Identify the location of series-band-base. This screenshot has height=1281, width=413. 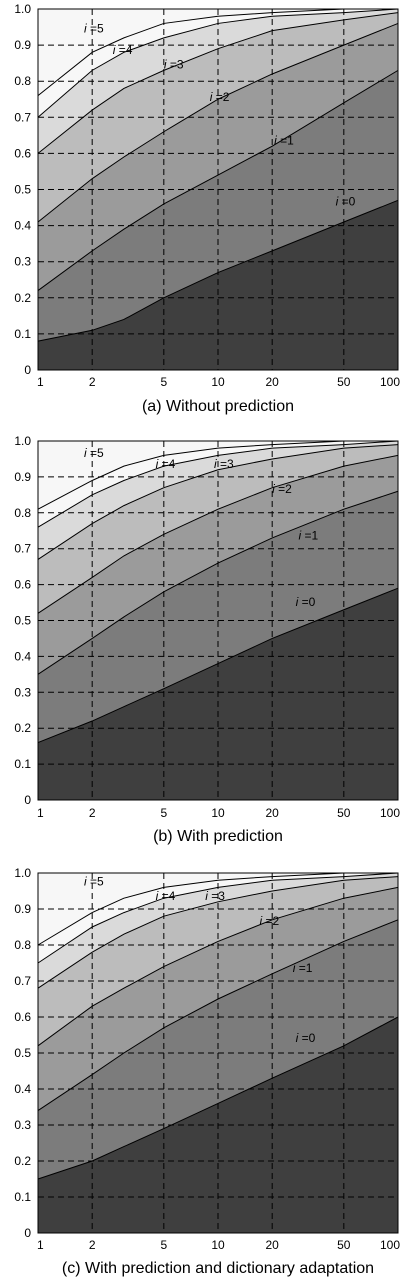
(218, 285).